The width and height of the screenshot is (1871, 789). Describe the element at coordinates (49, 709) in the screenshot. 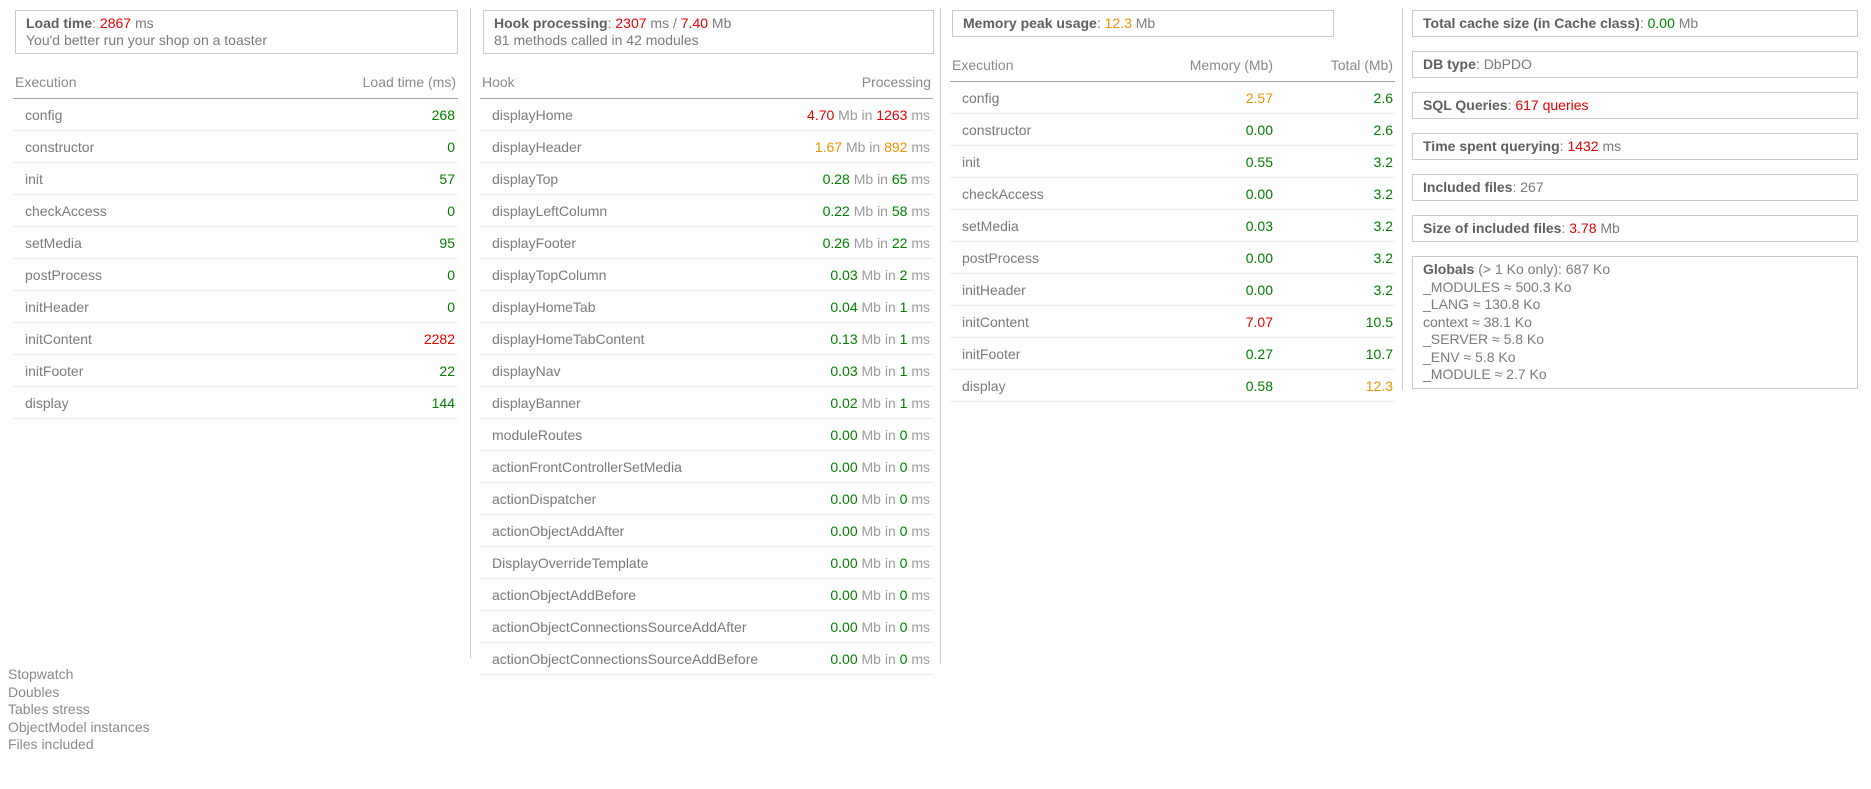

I see `section-link: Tables stress` at that location.